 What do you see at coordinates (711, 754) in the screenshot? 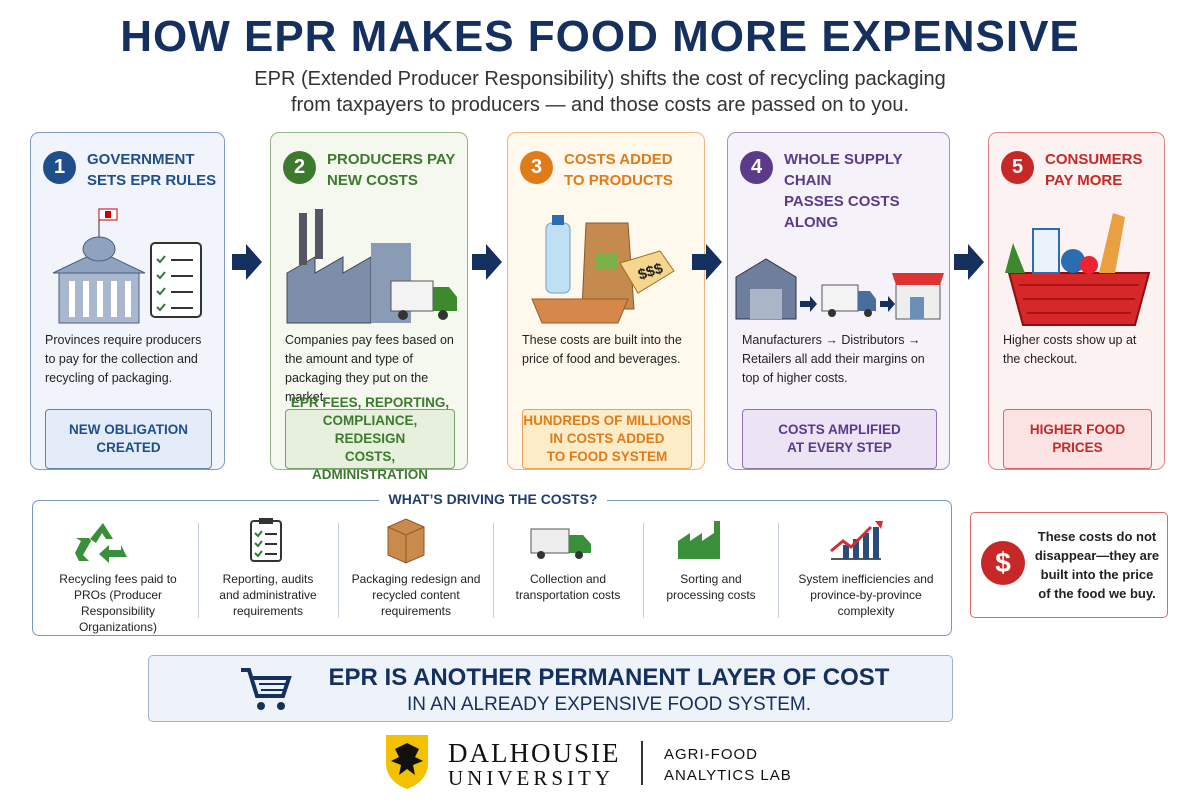
I see `lab-line: AGRI-FOOD` at bounding box center [711, 754].